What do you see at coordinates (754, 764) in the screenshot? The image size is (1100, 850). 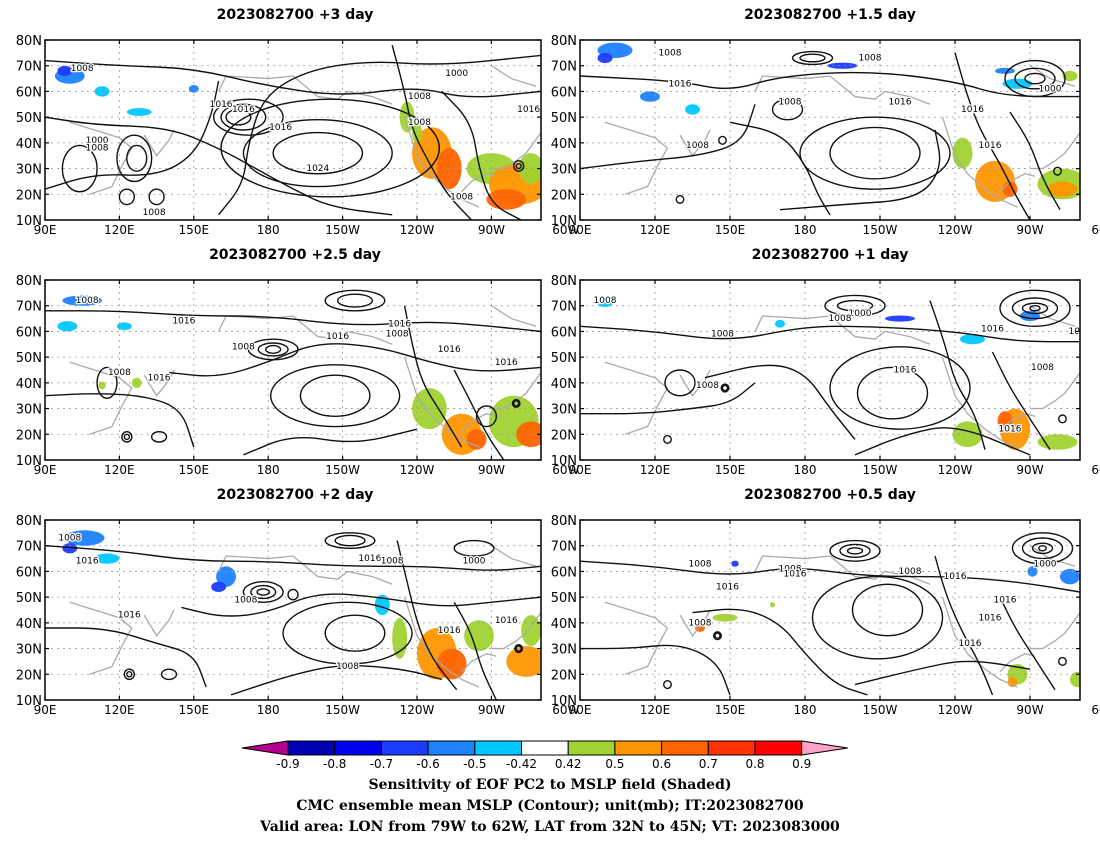 I see `colorbar-label: 0.8` at bounding box center [754, 764].